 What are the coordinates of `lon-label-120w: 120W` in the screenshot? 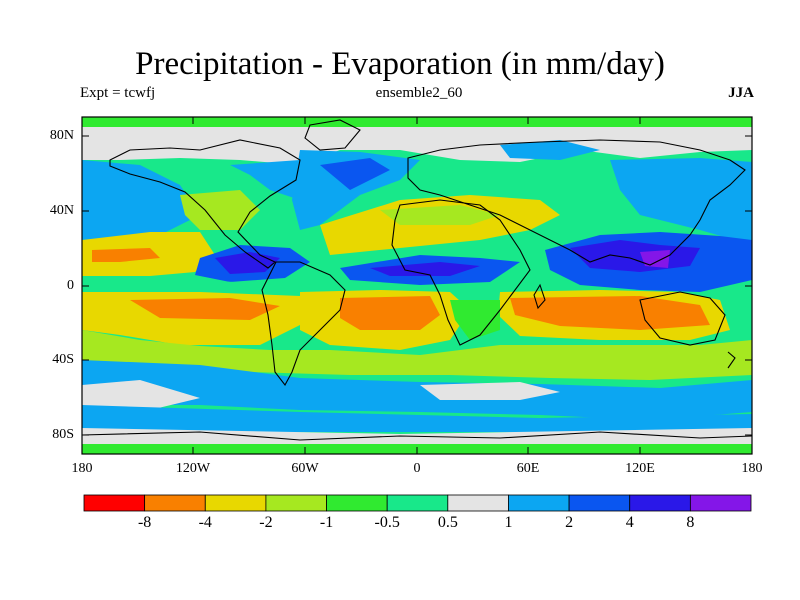 It's located at (193, 468).